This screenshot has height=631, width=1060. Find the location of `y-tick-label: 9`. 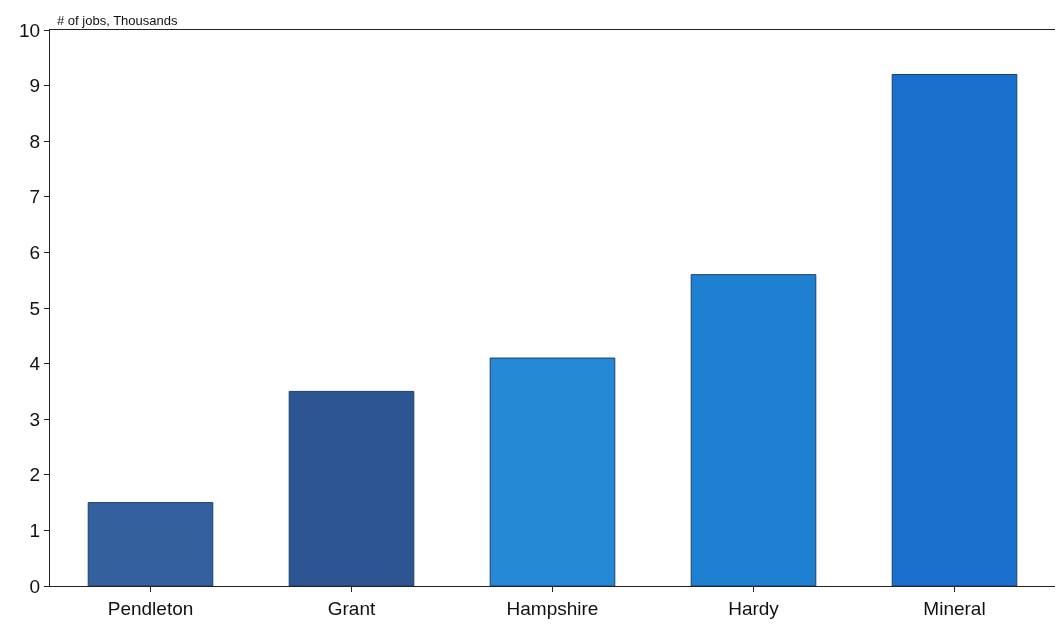

y-tick-label: 9 is located at coordinates (35, 86).